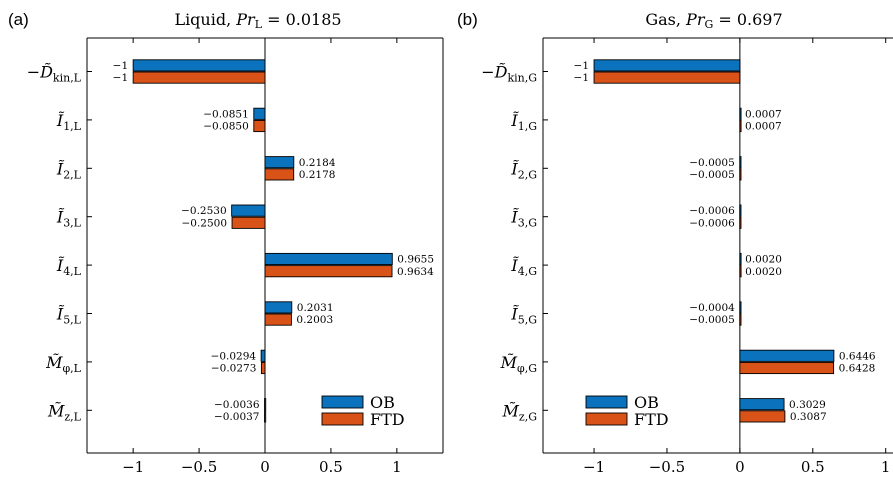  What do you see at coordinates (807, 405) in the screenshot?
I see `data-label: 0.3029` at bounding box center [807, 405].